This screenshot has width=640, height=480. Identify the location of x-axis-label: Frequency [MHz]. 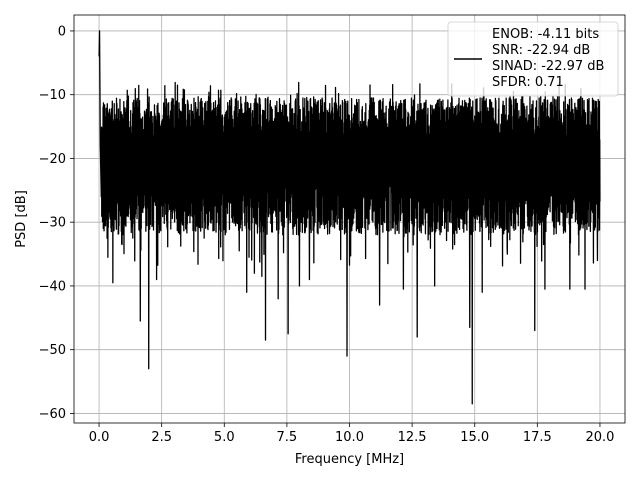
(349, 459).